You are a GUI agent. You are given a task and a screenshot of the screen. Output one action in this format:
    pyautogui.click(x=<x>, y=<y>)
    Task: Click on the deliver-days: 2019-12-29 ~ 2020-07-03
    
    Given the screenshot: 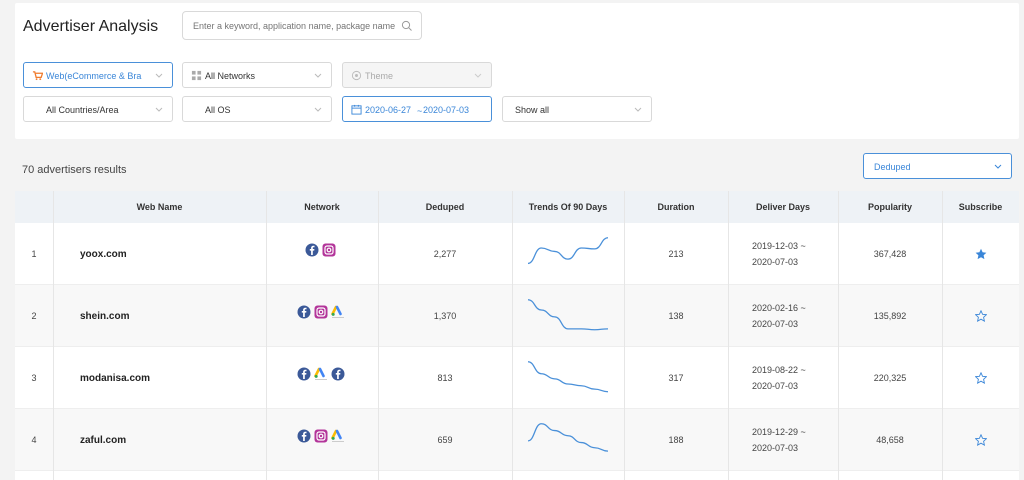 What is the action you would take?
    pyautogui.click(x=783, y=440)
    